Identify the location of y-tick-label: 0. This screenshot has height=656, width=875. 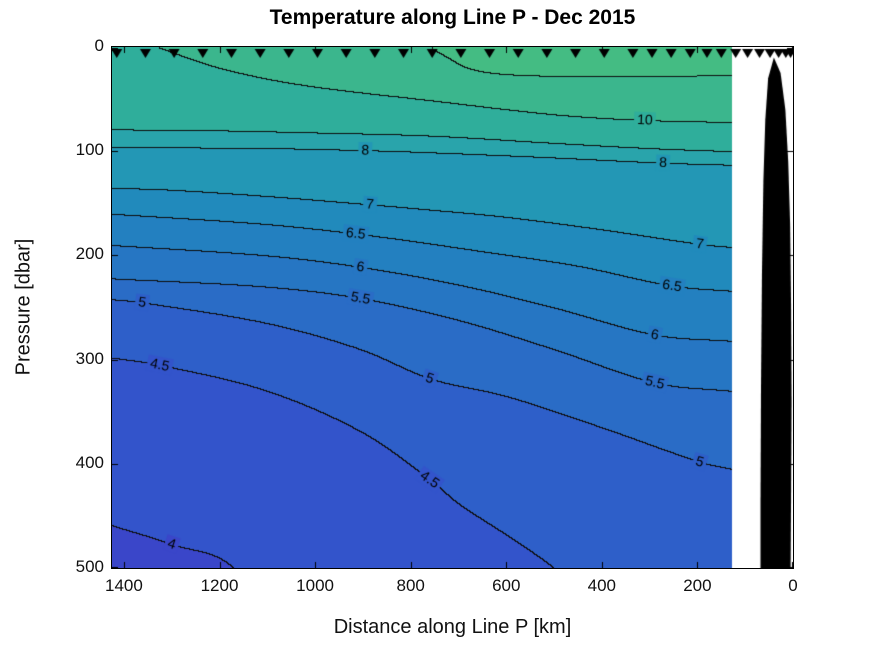
(99, 45).